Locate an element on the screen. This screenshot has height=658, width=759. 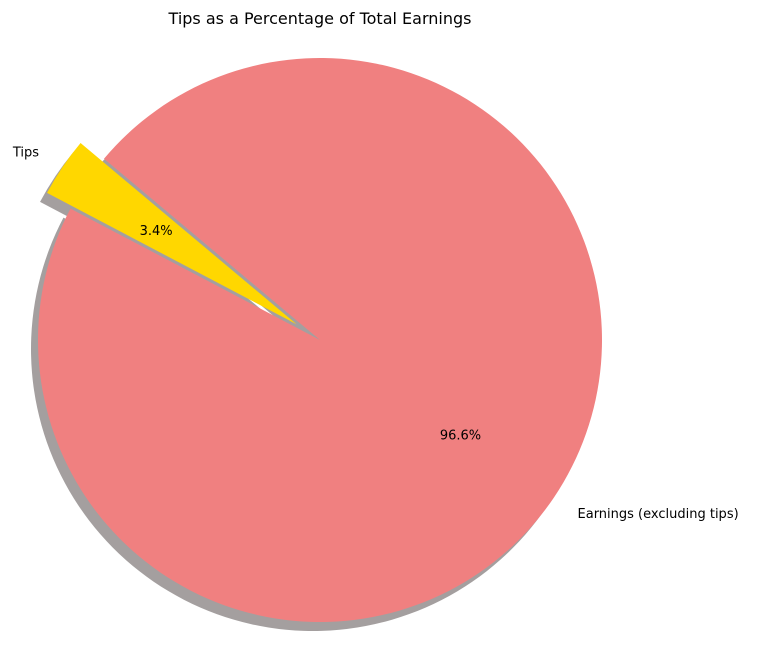
slice-percent-tips: 3.4% is located at coordinates (156, 231).